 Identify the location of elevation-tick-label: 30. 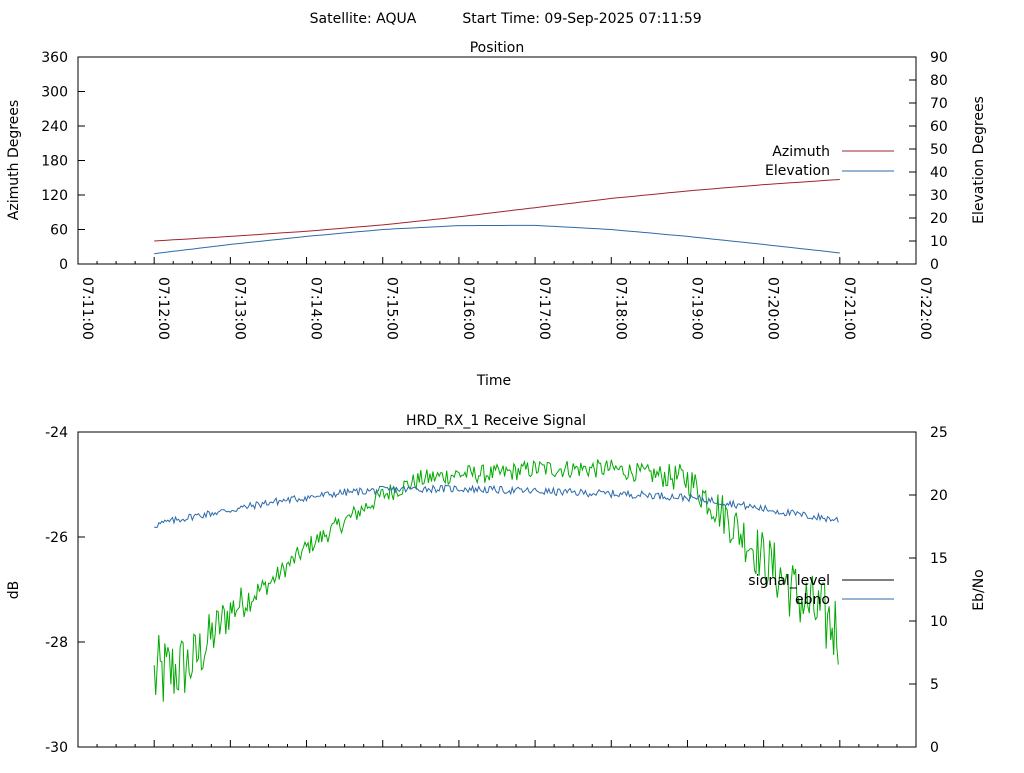
(939, 196).